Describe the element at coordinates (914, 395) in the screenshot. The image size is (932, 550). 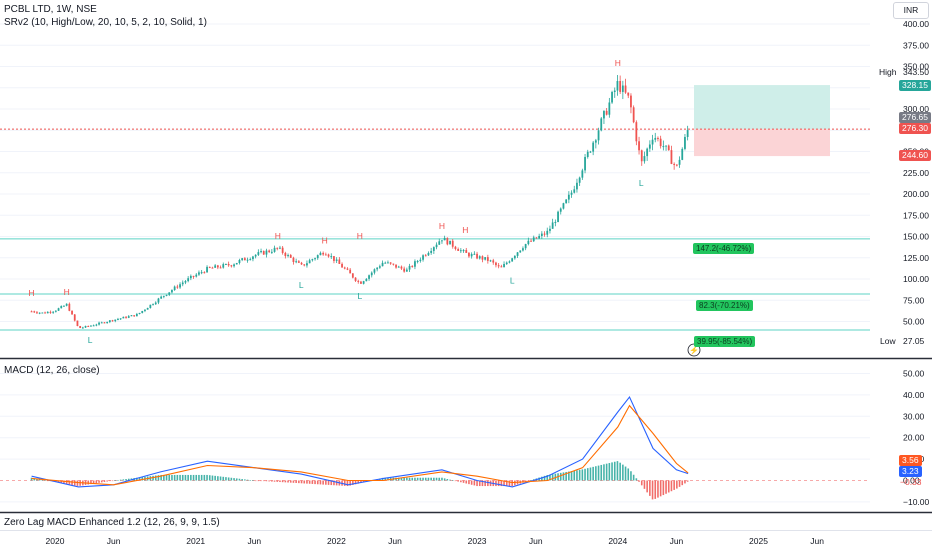
I see `macd-tick-label: 40.00` at that location.